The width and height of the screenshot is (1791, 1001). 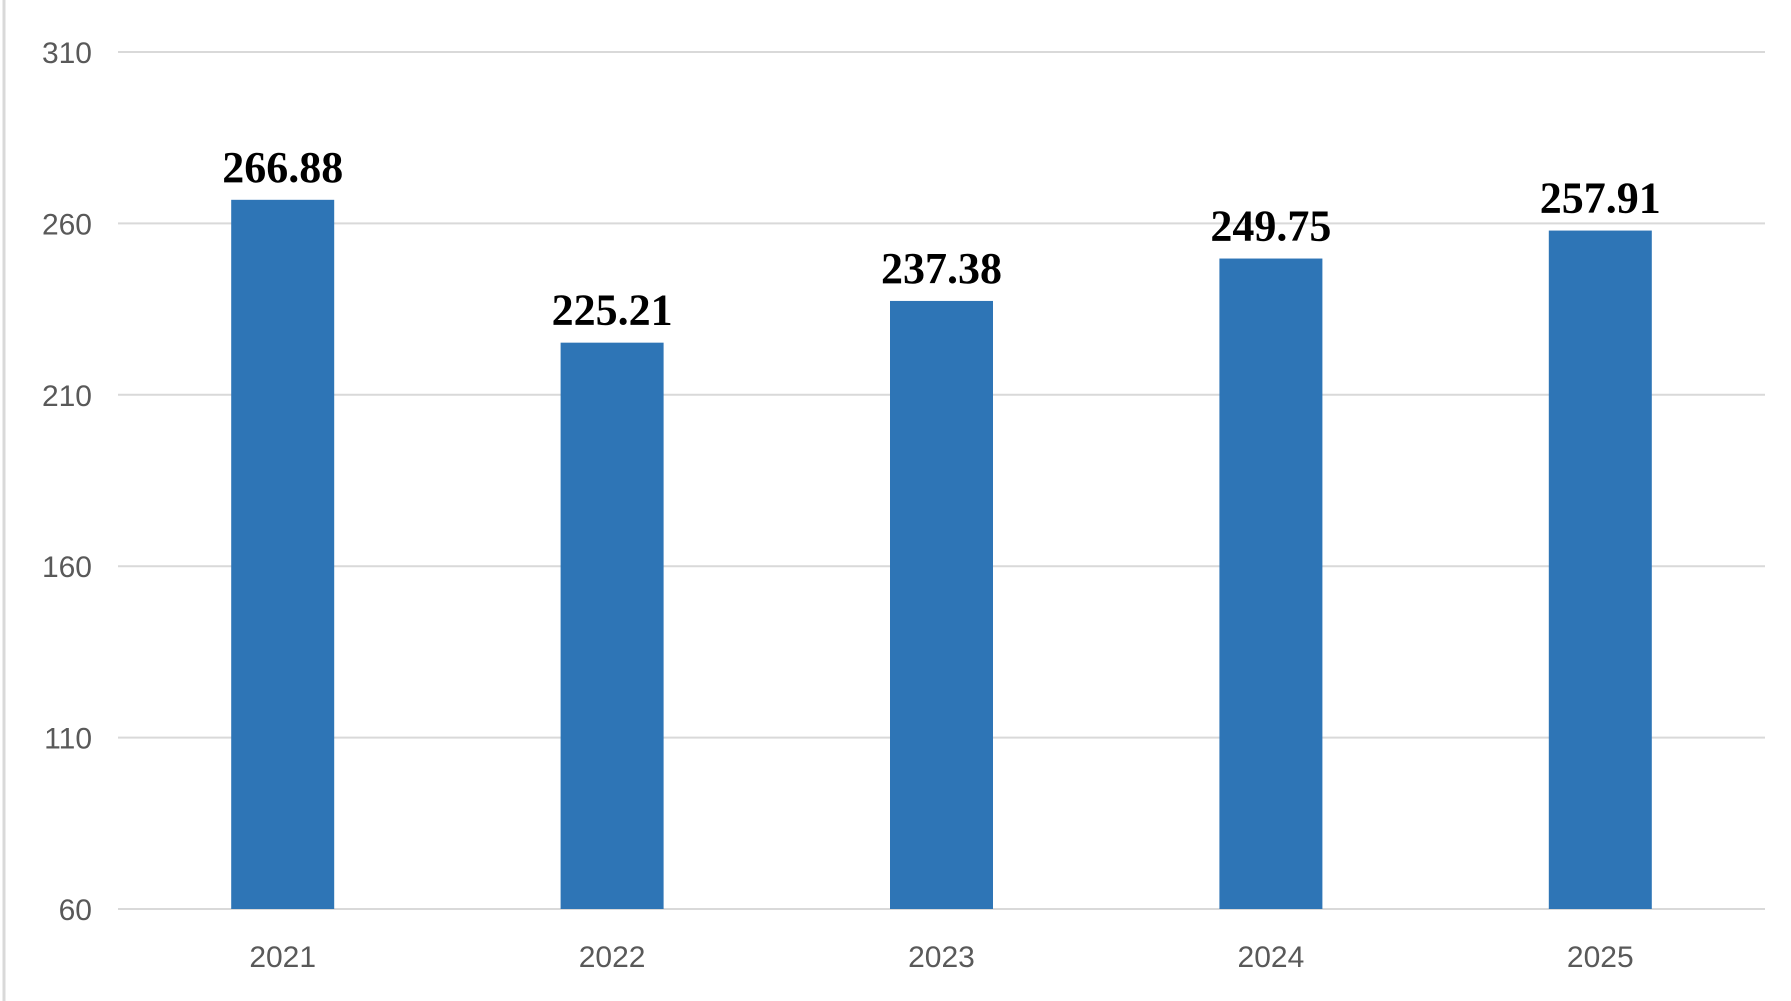 I want to click on x-tick-label: 2021, so click(x=282, y=957).